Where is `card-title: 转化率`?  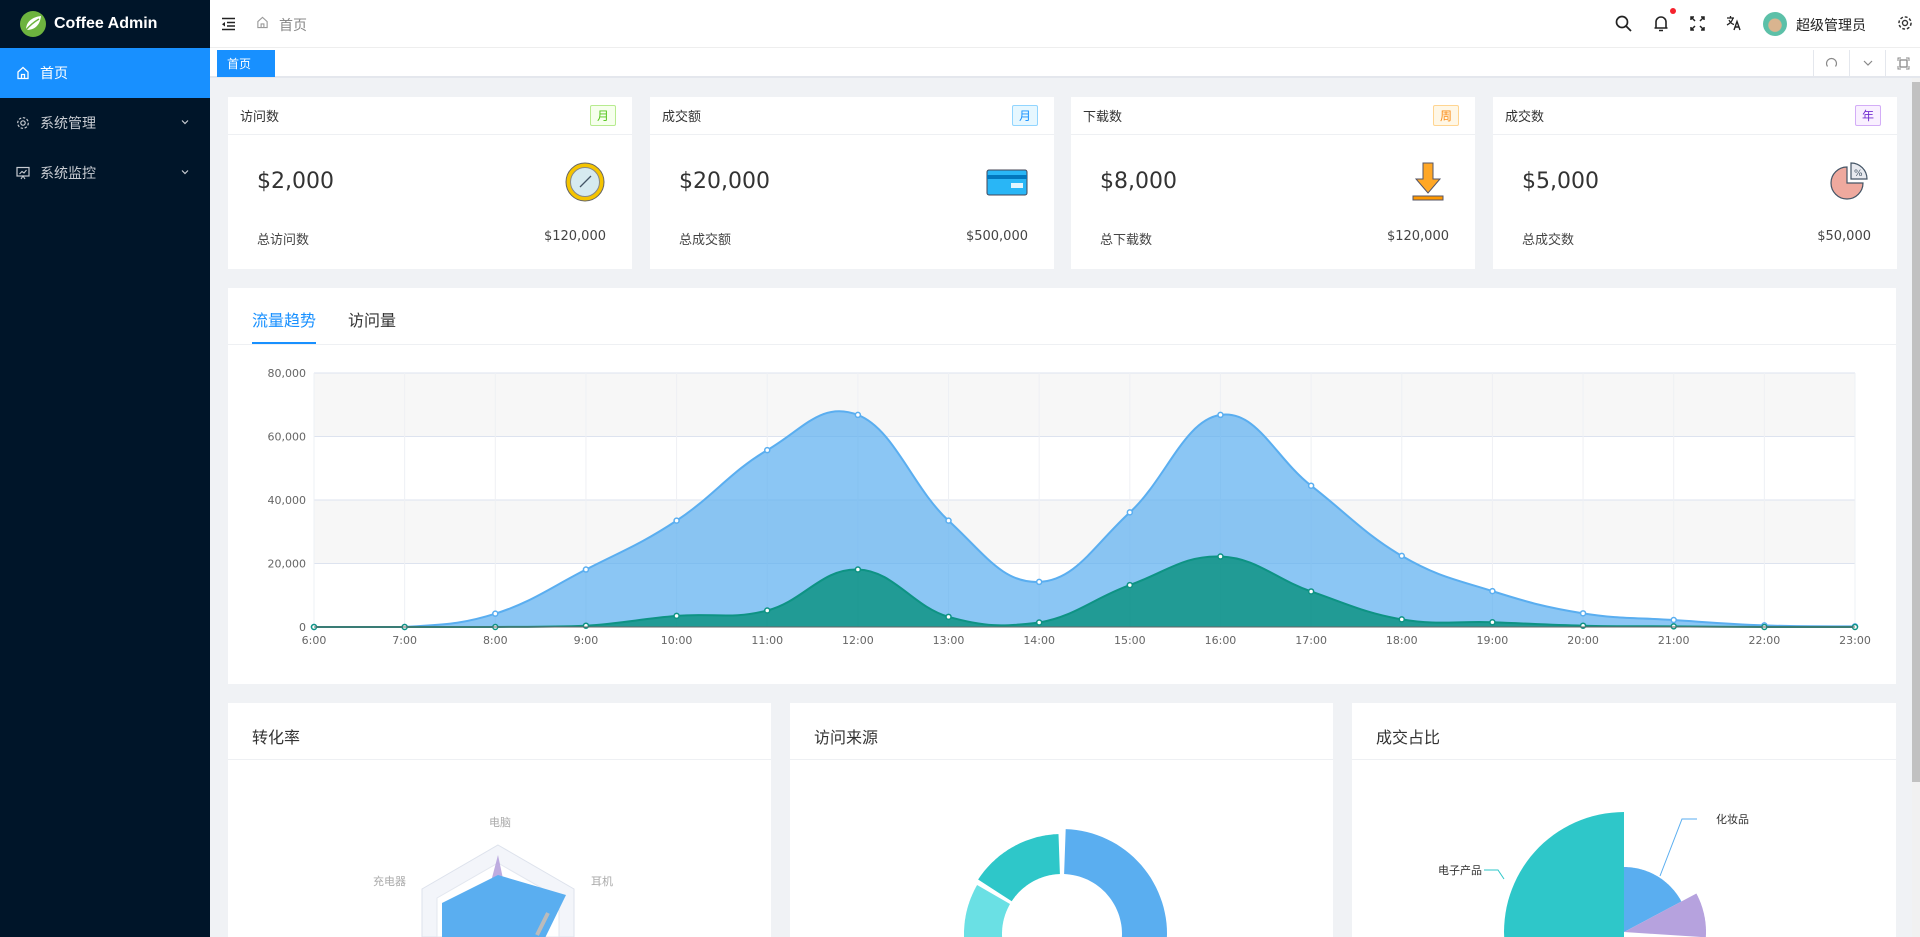
card-title: 转化率 is located at coordinates (499, 731).